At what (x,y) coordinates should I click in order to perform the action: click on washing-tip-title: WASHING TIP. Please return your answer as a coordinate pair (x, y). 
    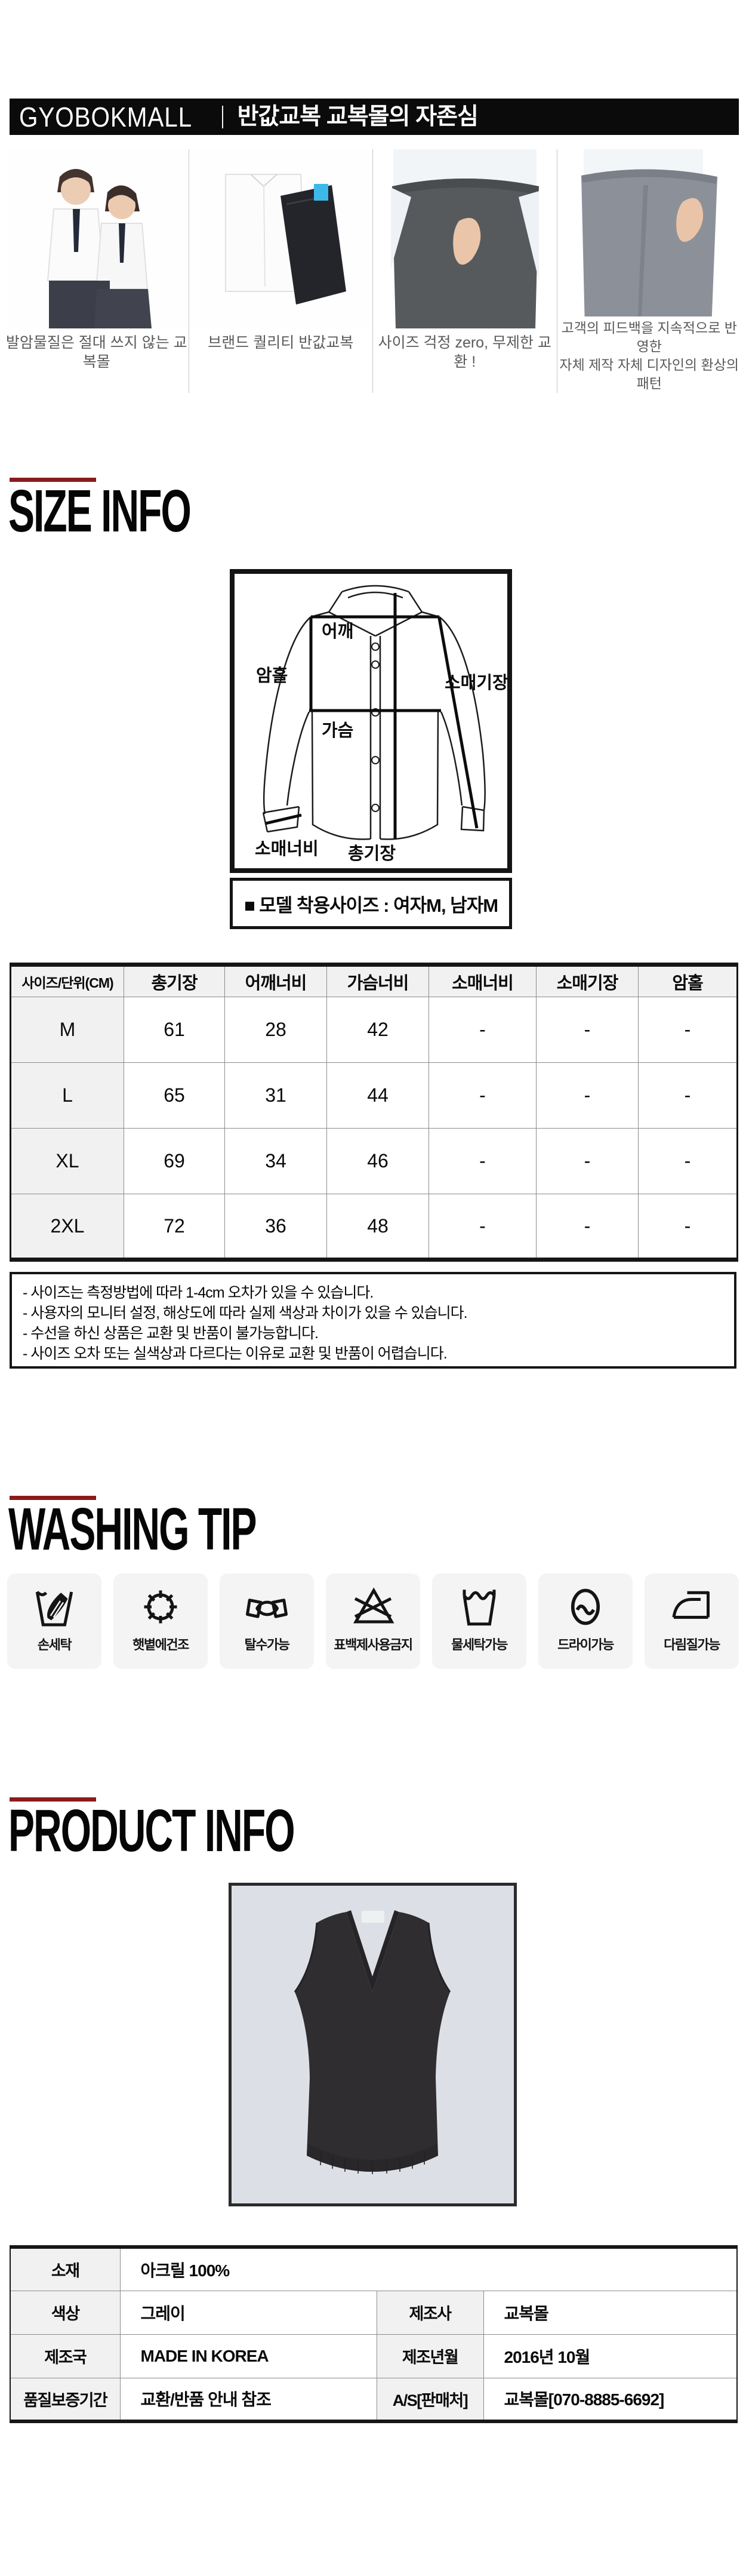
    Looking at the image, I should click on (132, 1529).